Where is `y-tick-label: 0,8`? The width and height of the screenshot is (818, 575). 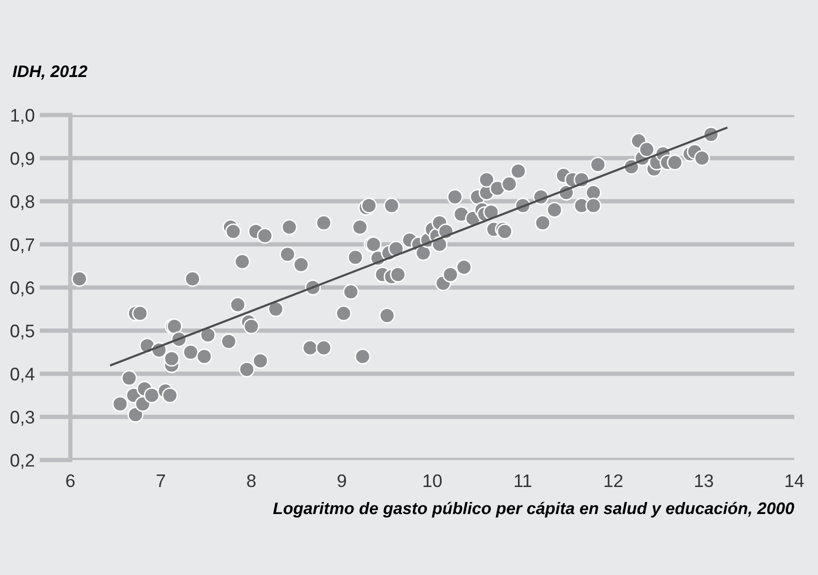
y-tick-label: 0,8 is located at coordinates (22, 202).